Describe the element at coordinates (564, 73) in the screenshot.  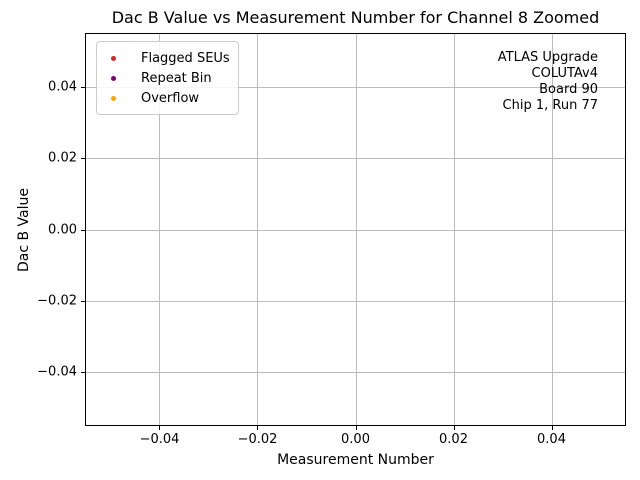
I see `annotation-line: COLUTAv4` at that location.